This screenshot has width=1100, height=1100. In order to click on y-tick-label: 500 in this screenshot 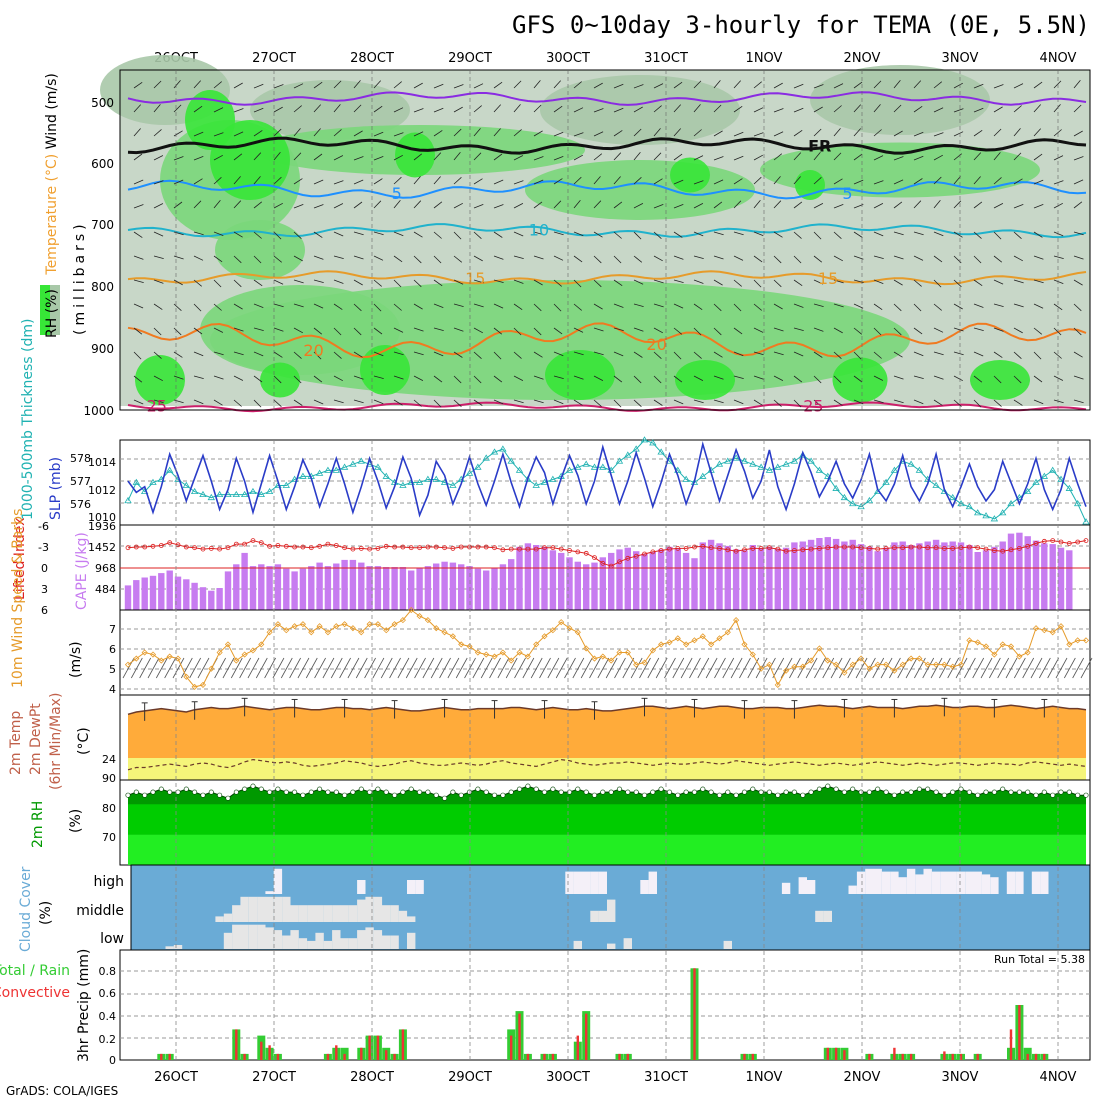, I will do `click(102, 103)`.